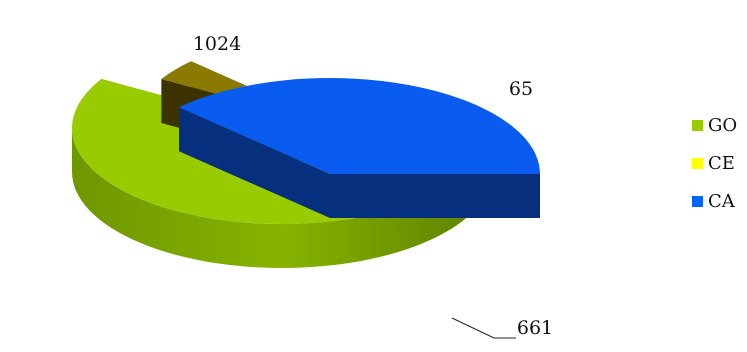 The image size is (747, 352). I want to click on legend-label-ce: CE, so click(721, 163).